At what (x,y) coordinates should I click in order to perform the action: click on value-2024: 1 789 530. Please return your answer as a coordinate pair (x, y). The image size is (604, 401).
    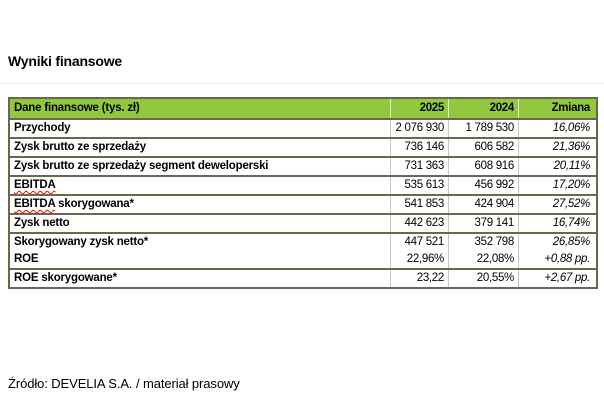
    Looking at the image, I should click on (483, 128).